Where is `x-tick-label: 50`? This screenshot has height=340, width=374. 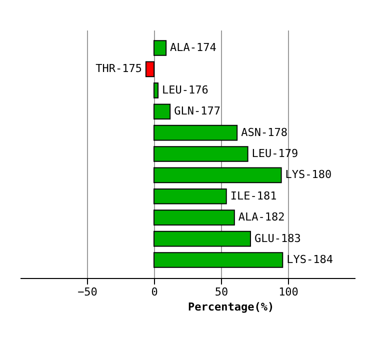
x-tick-label: 50 is located at coordinates (221, 292).